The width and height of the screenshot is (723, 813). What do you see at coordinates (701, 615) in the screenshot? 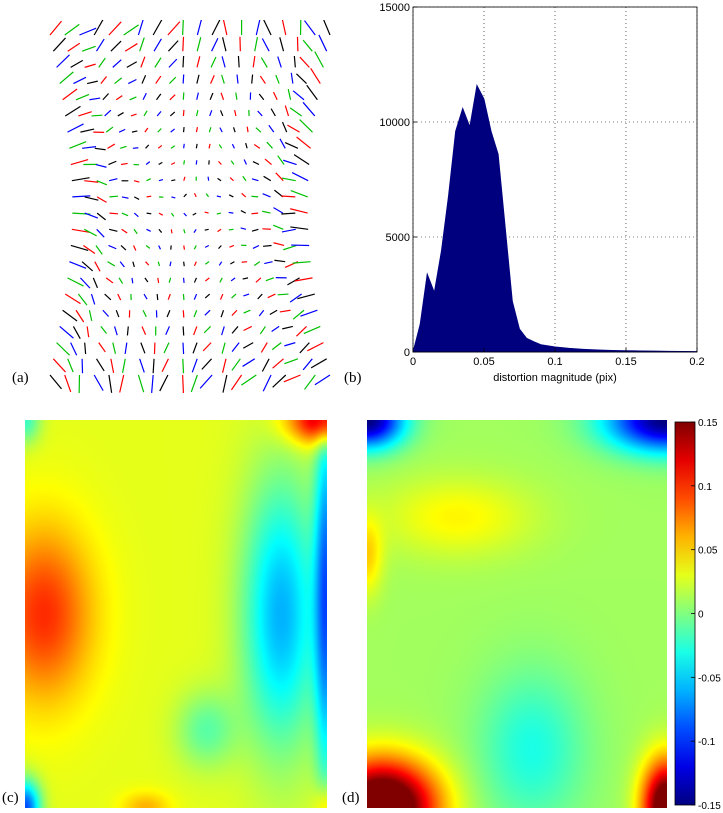
I see `colorbar-tick-label: 0` at bounding box center [701, 615].